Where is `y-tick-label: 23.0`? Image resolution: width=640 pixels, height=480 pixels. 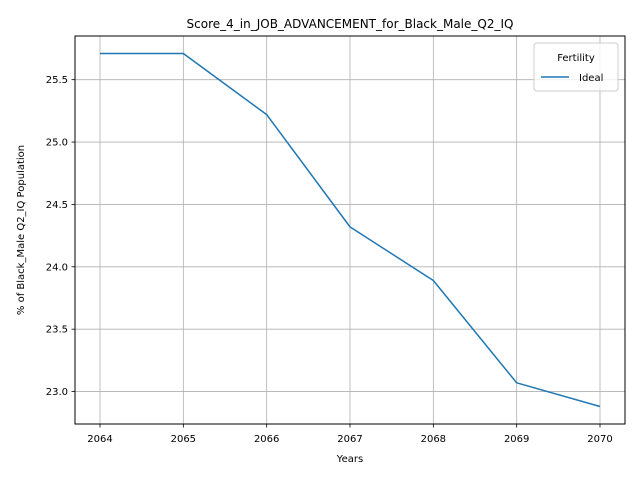 y-tick-label: 23.0 is located at coordinates (57, 392).